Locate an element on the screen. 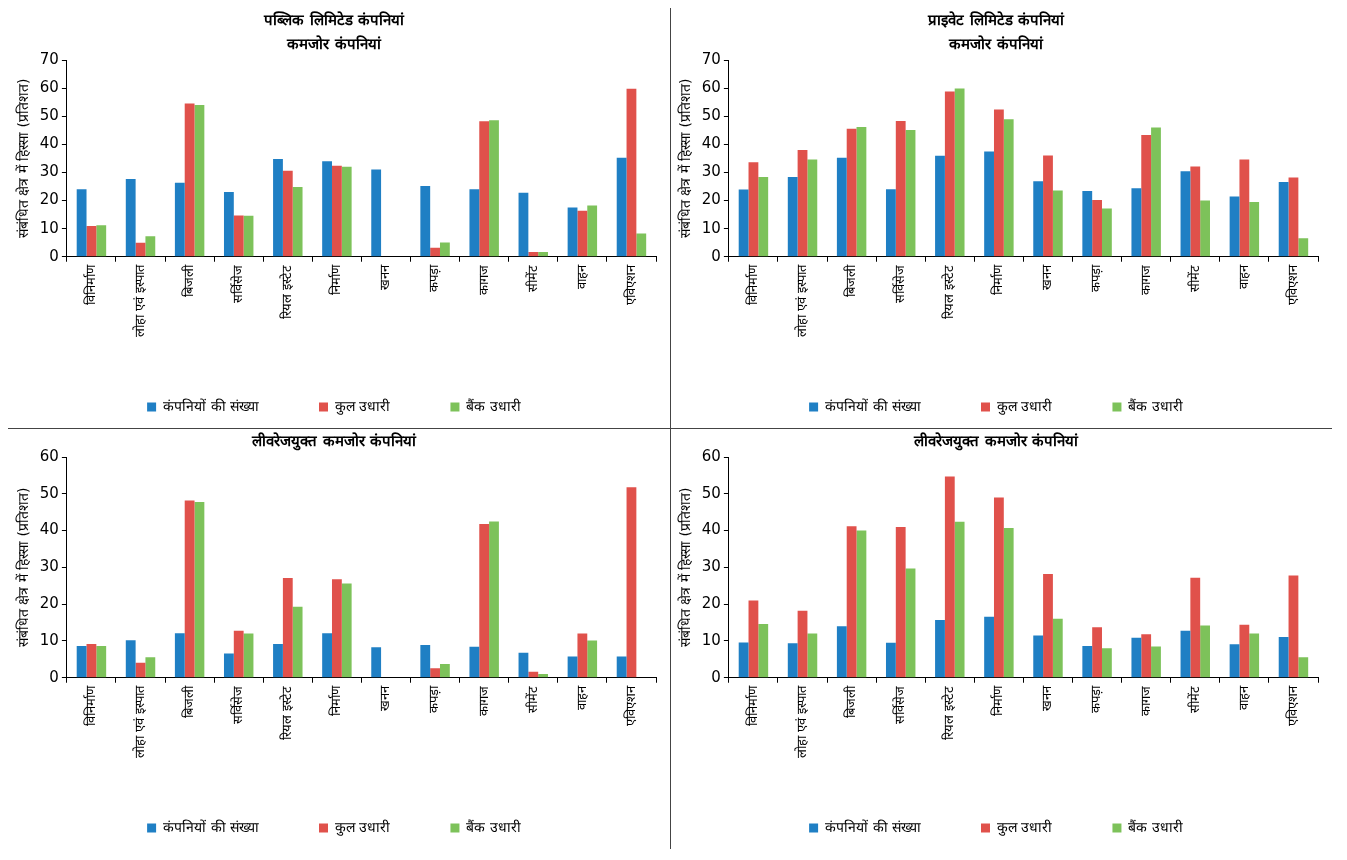 This screenshot has height=860, width=1347. chart-title: पब्लिक लिमिटेड कंपनियां is located at coordinates (334, 19).